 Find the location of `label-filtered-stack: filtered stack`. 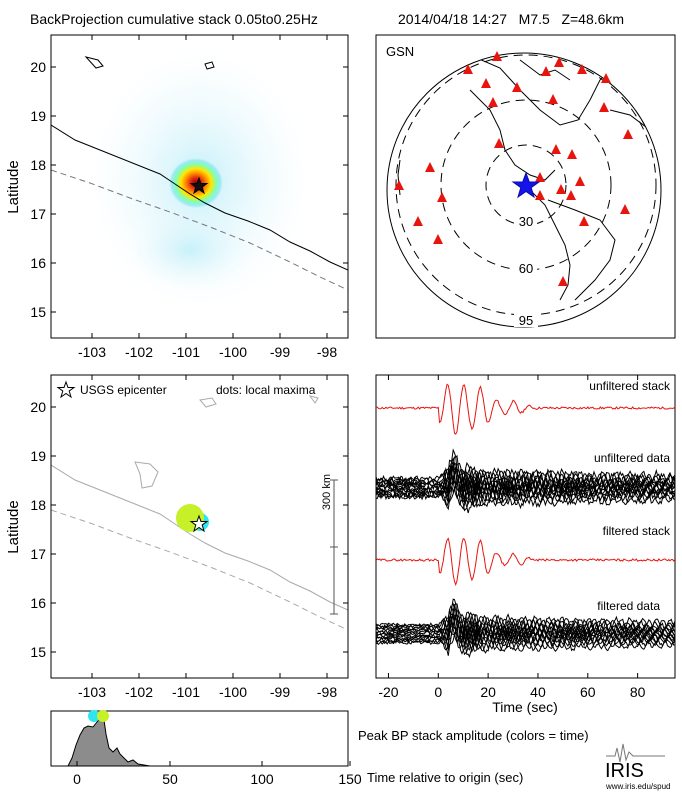

label-filtered-stack: filtered stack is located at coordinates (637, 531).